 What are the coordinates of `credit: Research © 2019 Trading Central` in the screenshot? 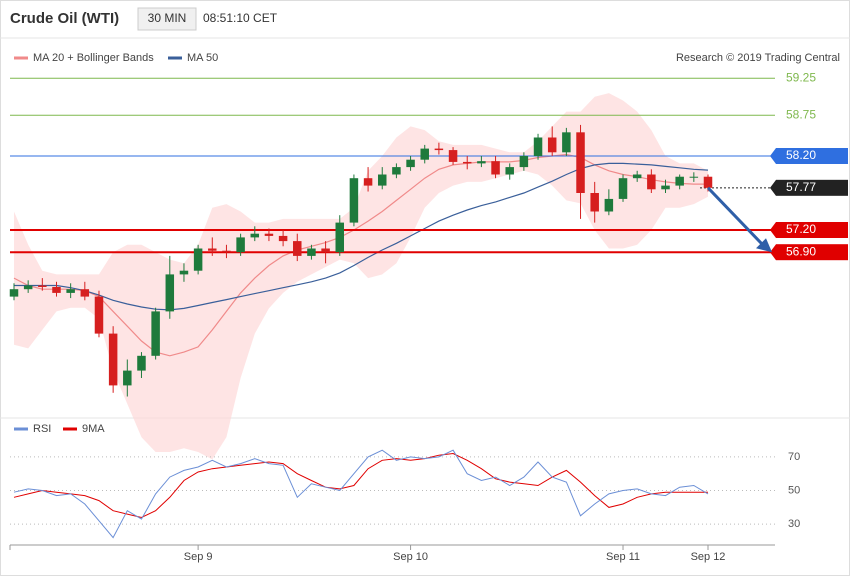 It's located at (758, 58).